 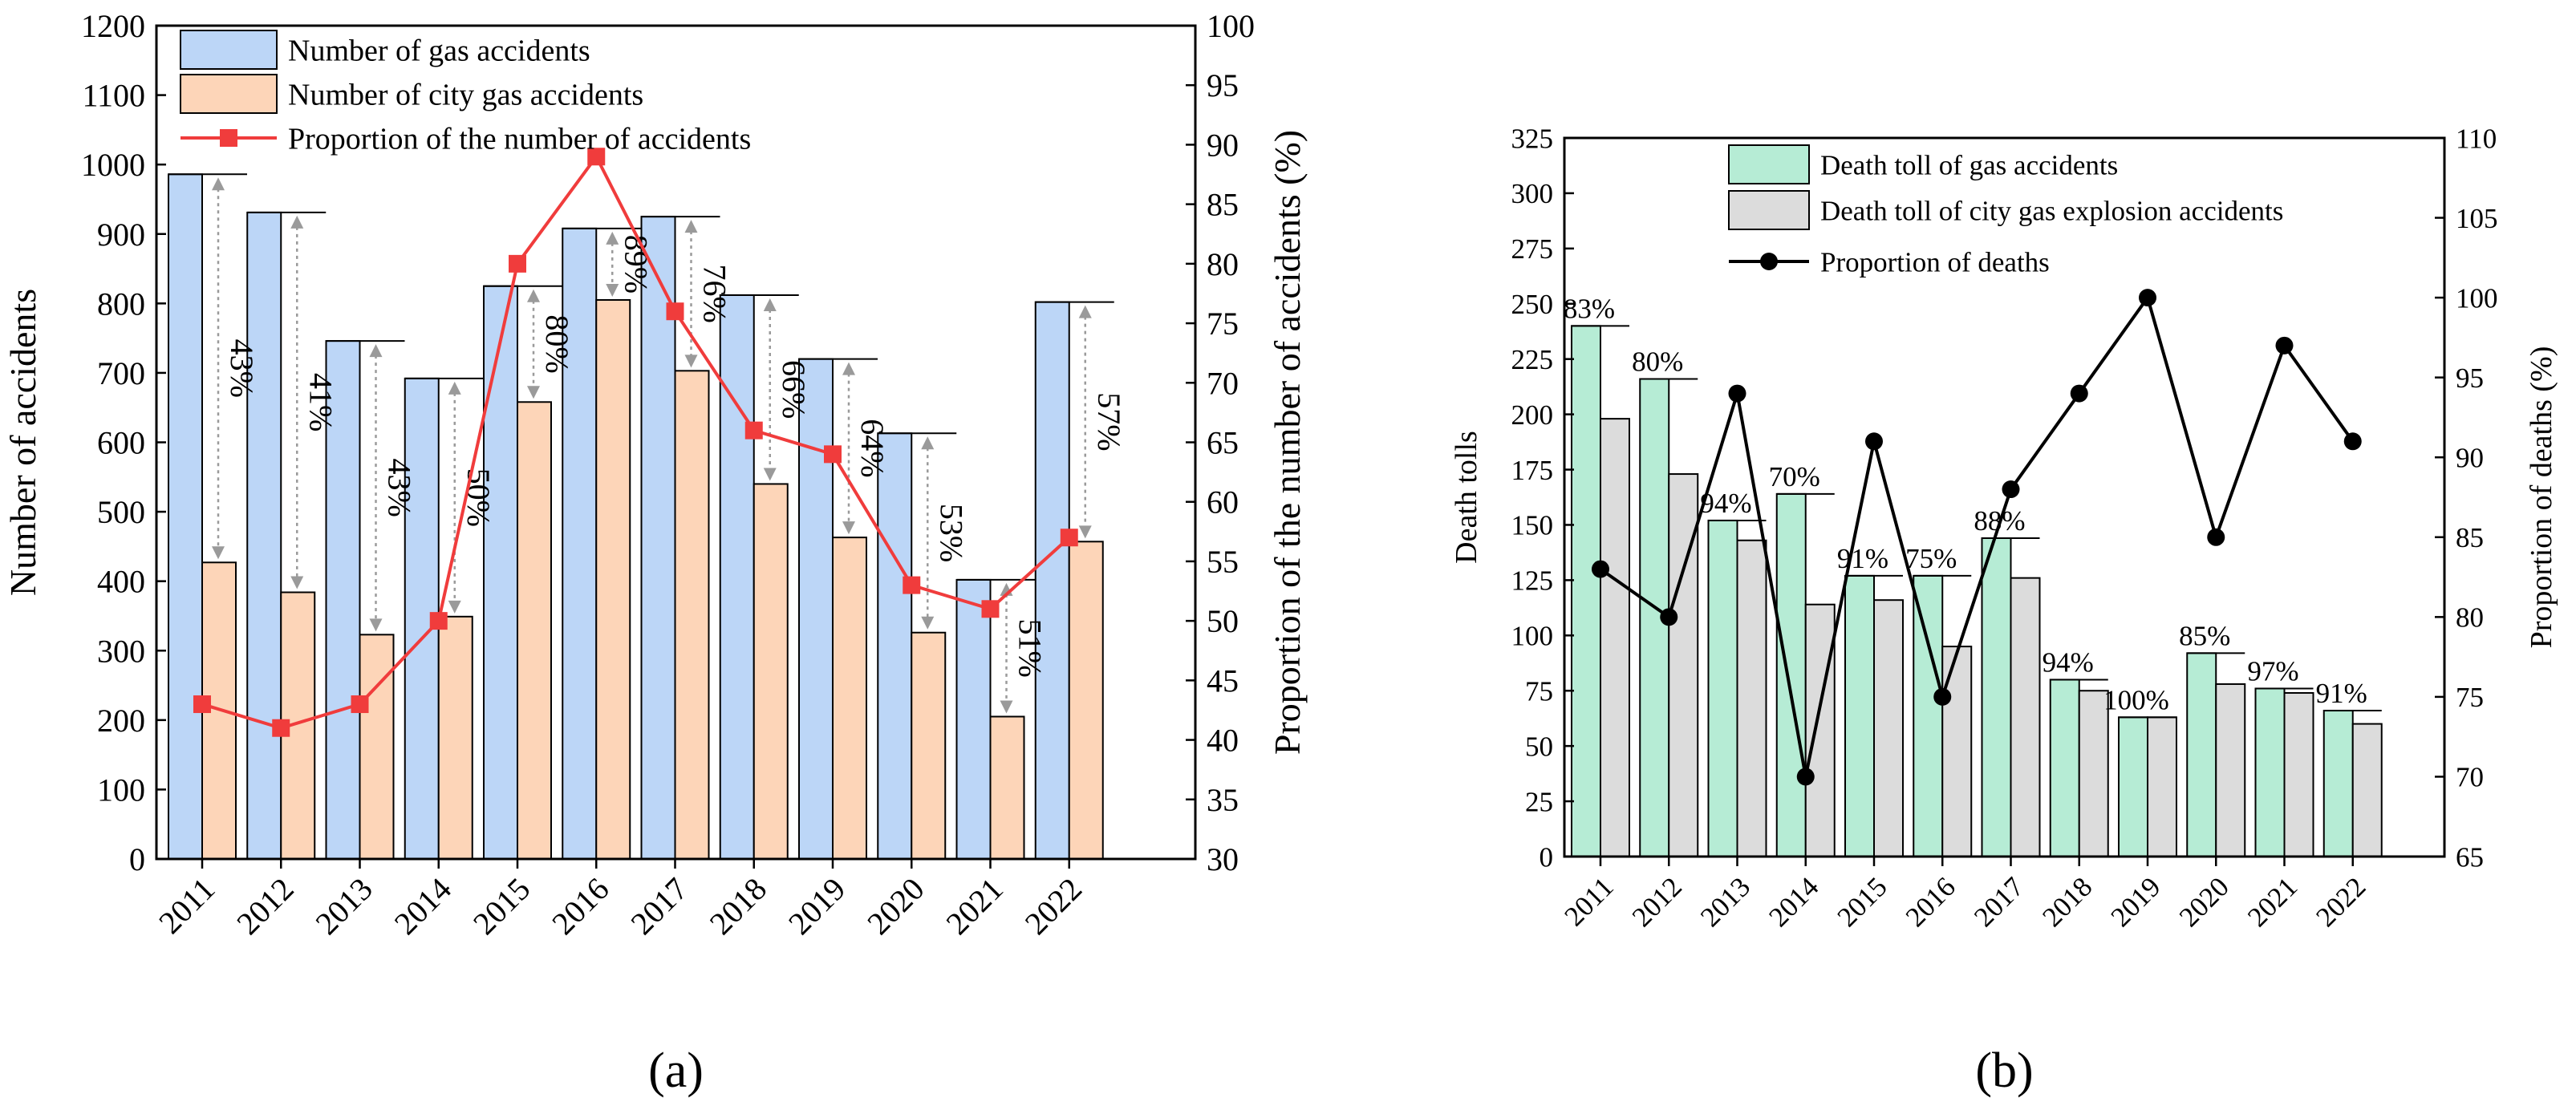 What do you see at coordinates (636, 264) in the screenshot?
I see `ratio-label-2016: 89%` at bounding box center [636, 264].